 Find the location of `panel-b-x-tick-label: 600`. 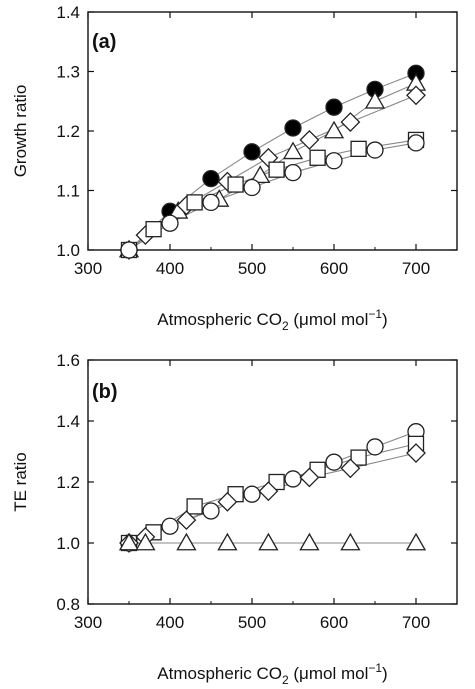

panel-b-x-tick-label: 600 is located at coordinates (334, 622).